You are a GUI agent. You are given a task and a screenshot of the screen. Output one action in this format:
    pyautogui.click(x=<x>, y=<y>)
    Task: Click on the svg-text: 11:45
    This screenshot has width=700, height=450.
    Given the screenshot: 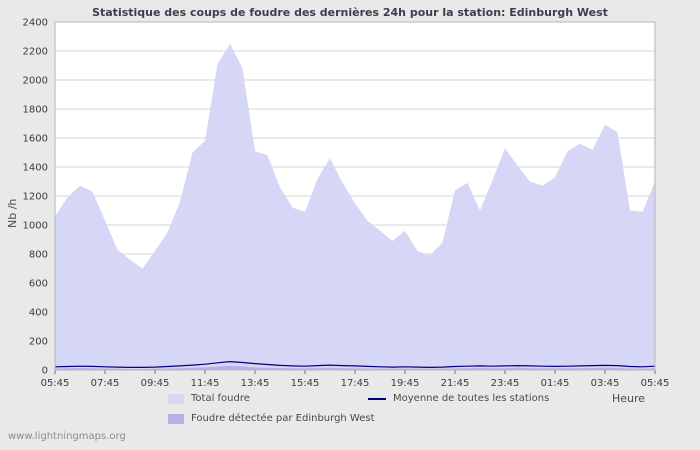 What is the action you would take?
    pyautogui.click(x=205, y=383)
    